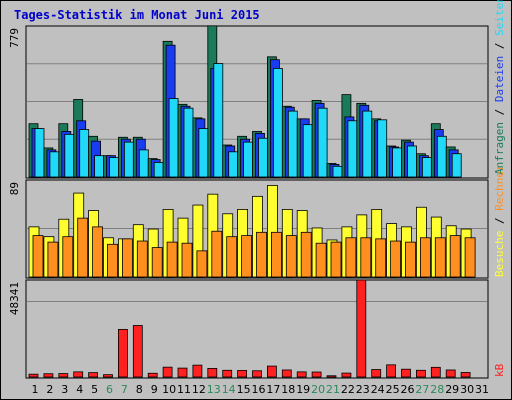 The height and width of the screenshot is (400, 512). What do you see at coordinates (452, 389) in the screenshot?
I see `x-tick-label-29: 29` at bounding box center [452, 389].